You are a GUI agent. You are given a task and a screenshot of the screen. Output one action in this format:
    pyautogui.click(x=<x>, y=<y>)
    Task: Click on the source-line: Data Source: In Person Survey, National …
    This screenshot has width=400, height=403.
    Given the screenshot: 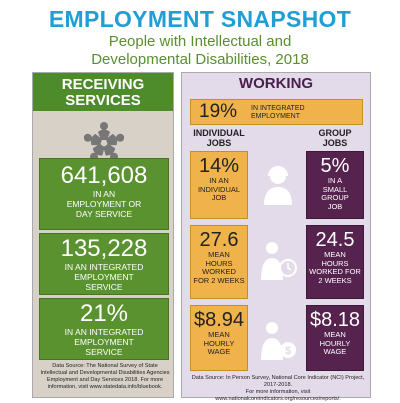 What is the action you would take?
    pyautogui.click(x=278, y=381)
    